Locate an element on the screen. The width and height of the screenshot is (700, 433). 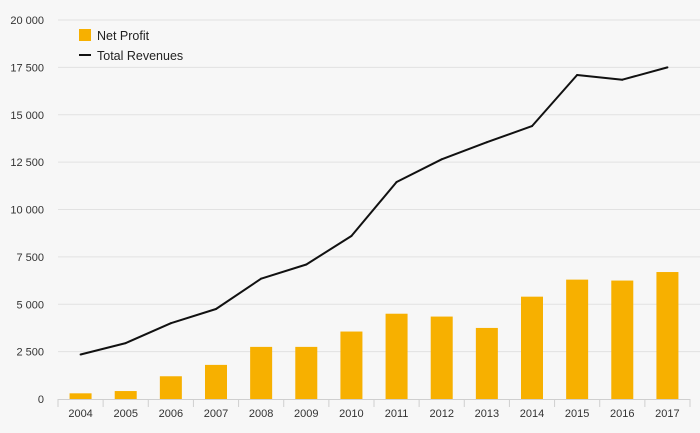
bar-net-profit-2005 is located at coordinates (125, 395).